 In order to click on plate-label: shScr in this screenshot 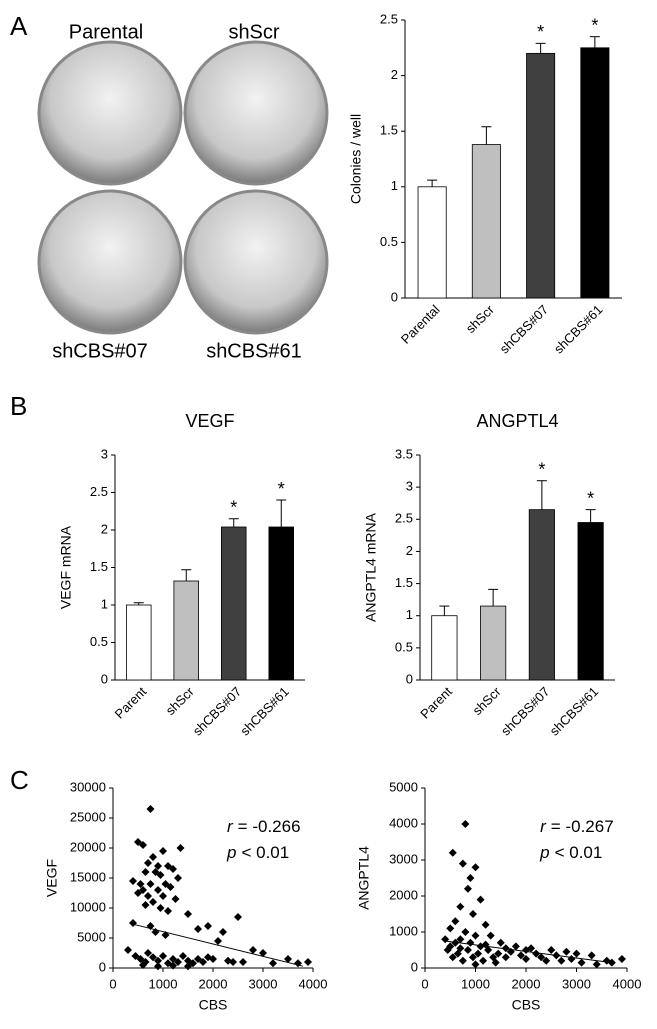, I will do `click(253, 32)`.